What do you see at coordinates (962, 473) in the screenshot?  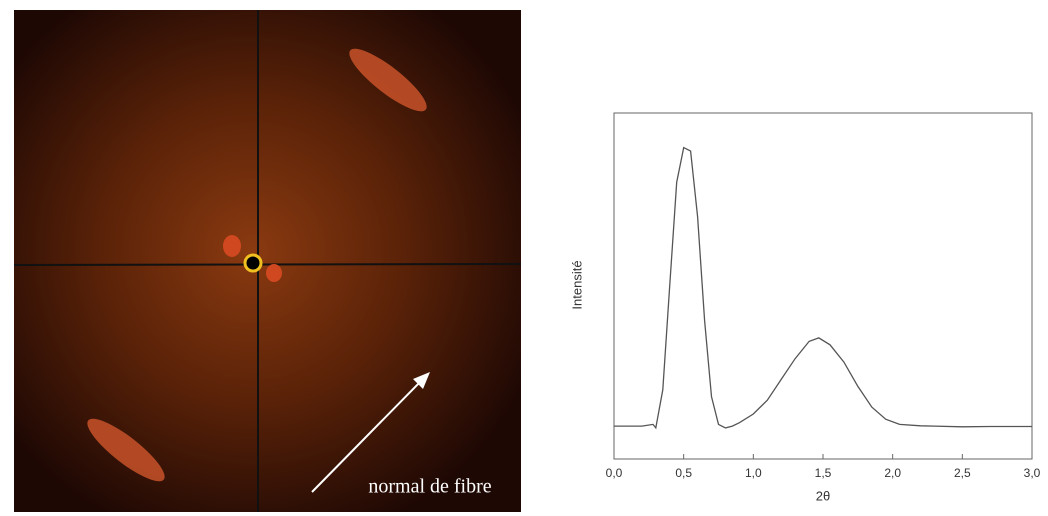 I see `x-tick-label: 2,5` at bounding box center [962, 473].